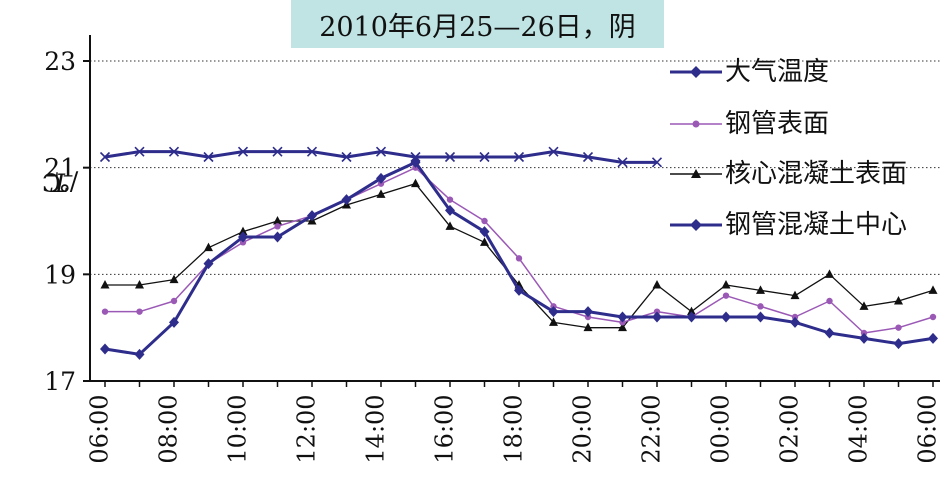 This screenshot has height=477, width=952. What do you see at coordinates (39, 202) in the screenshot?
I see `y-axis-label: T/℃` at bounding box center [39, 202].